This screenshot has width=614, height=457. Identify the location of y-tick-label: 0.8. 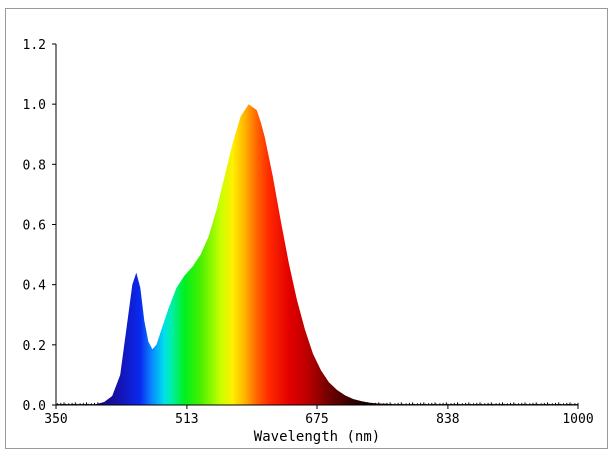
(34, 165).